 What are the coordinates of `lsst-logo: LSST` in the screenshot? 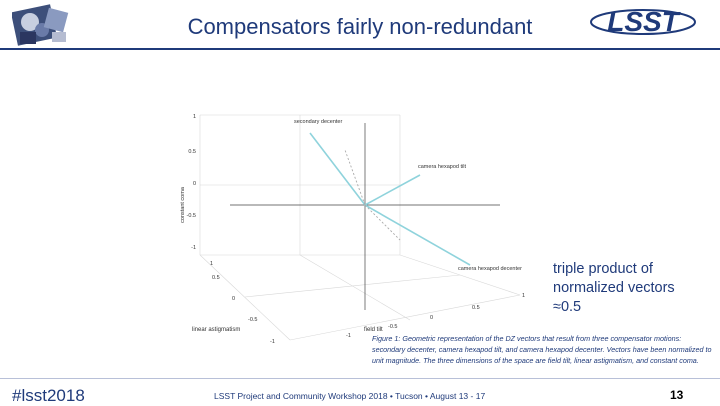 It's located at (643, 21).